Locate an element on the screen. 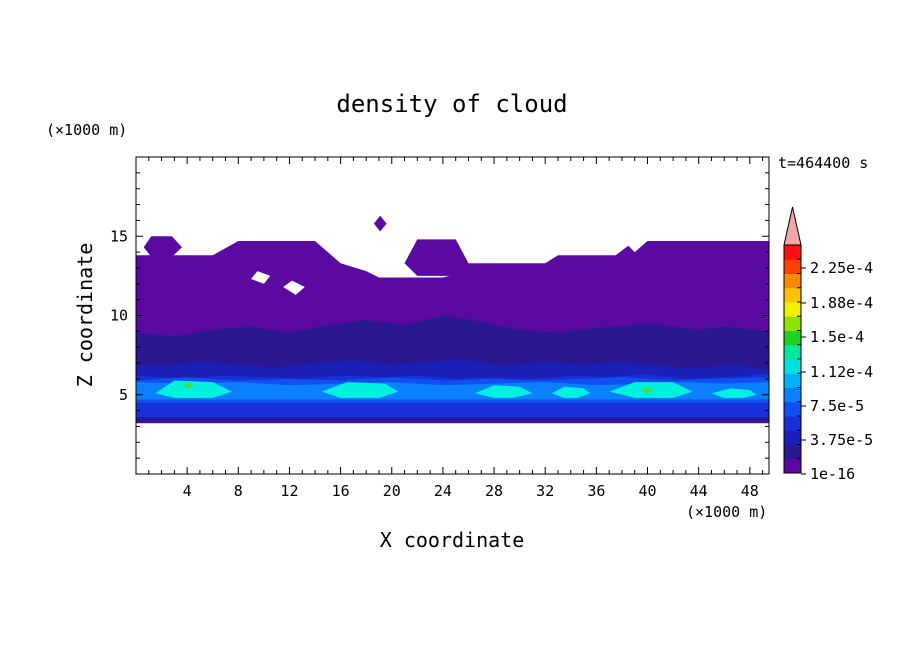 The image size is (904, 654). x-tick-label: 44 is located at coordinates (699, 491).